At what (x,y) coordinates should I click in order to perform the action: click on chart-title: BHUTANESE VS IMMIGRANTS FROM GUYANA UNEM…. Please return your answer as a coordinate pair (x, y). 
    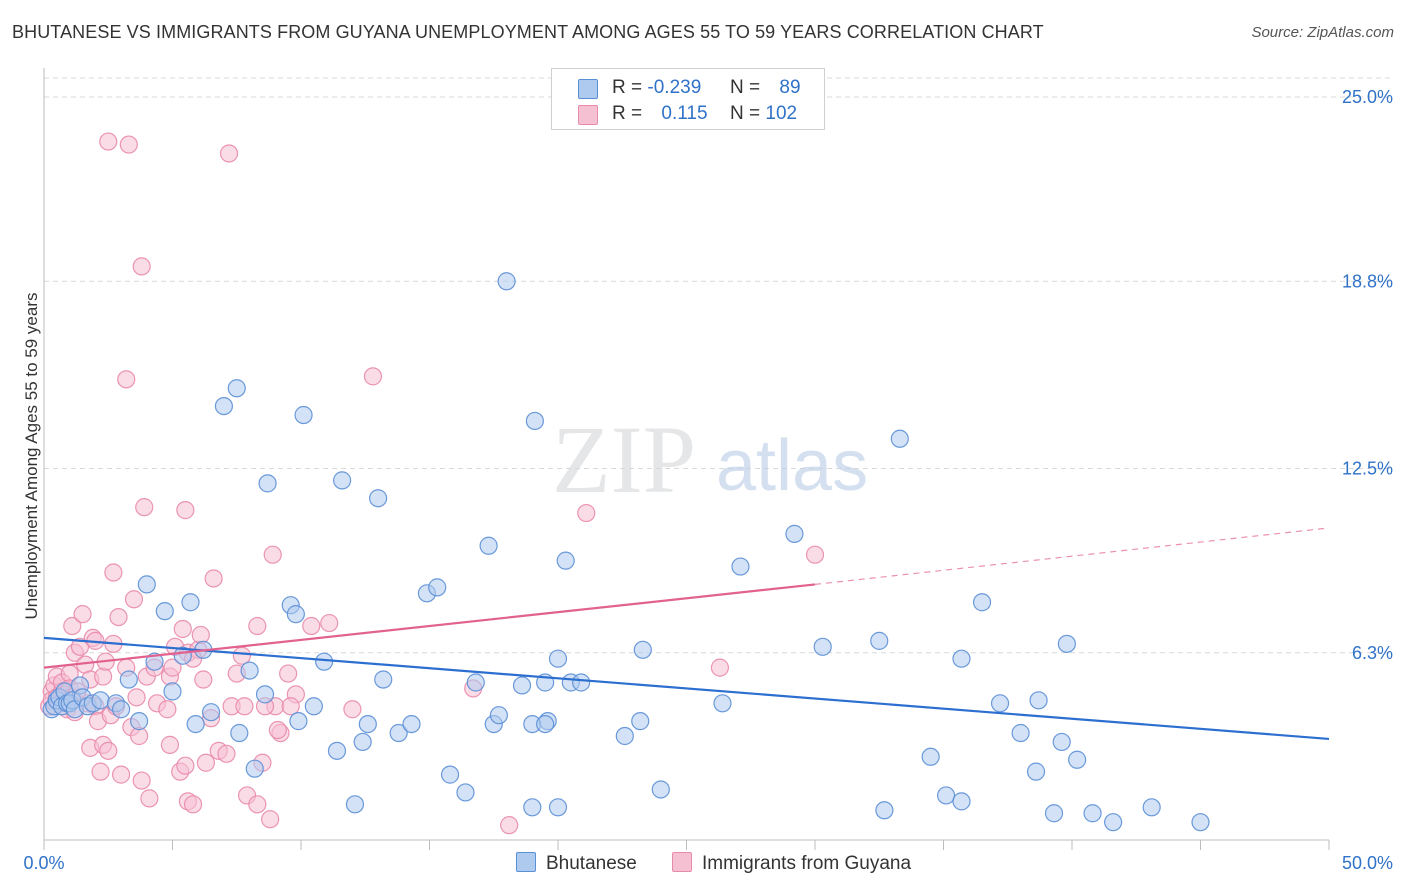
    Looking at the image, I should click on (528, 32).